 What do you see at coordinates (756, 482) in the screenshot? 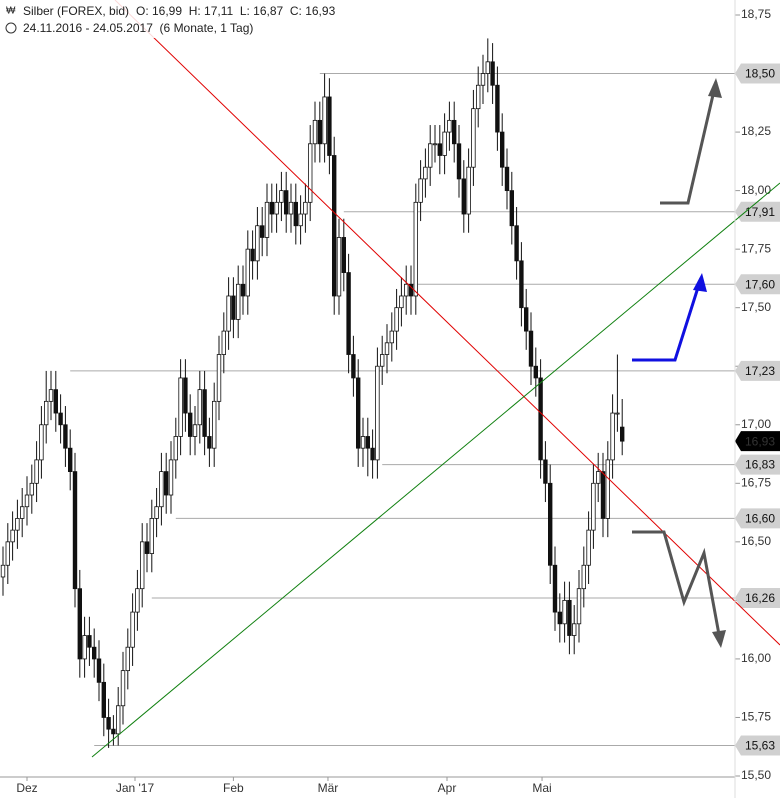
I see `y-tick-label: 16,75` at bounding box center [756, 482].